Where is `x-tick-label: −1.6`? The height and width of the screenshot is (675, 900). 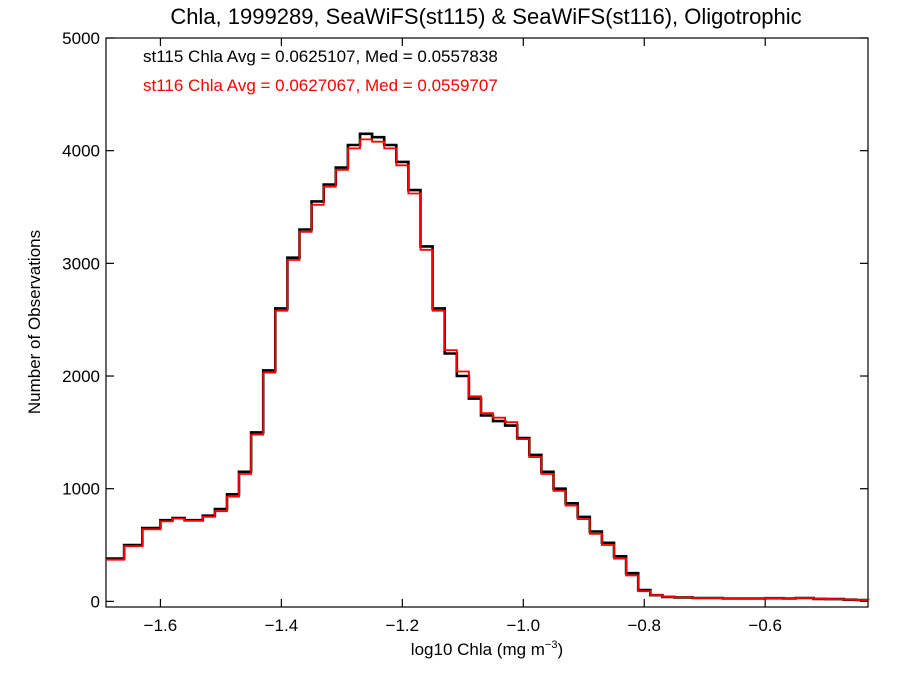 x-tick-label: −1.6 is located at coordinates (161, 625).